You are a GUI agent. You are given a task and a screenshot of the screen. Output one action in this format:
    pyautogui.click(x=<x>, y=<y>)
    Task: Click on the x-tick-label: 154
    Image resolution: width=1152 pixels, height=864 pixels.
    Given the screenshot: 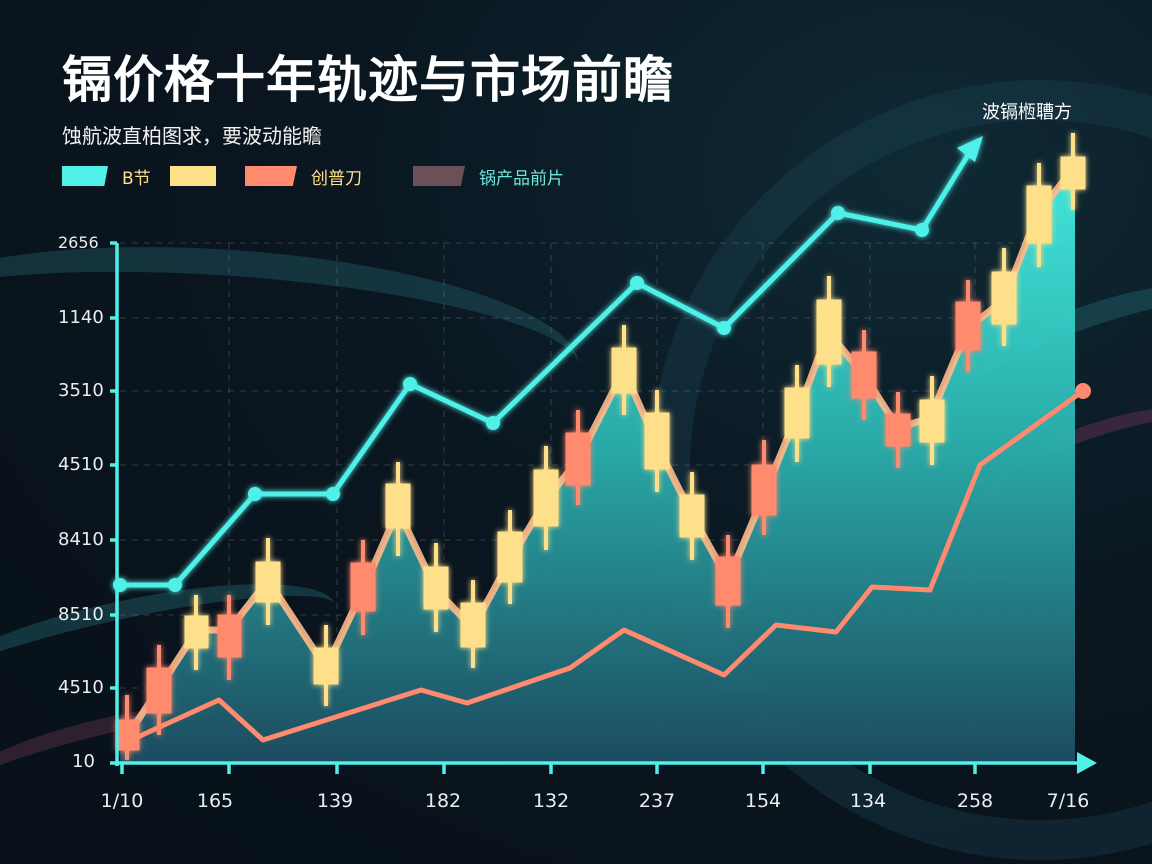 What is the action you would take?
    pyautogui.click(x=763, y=801)
    